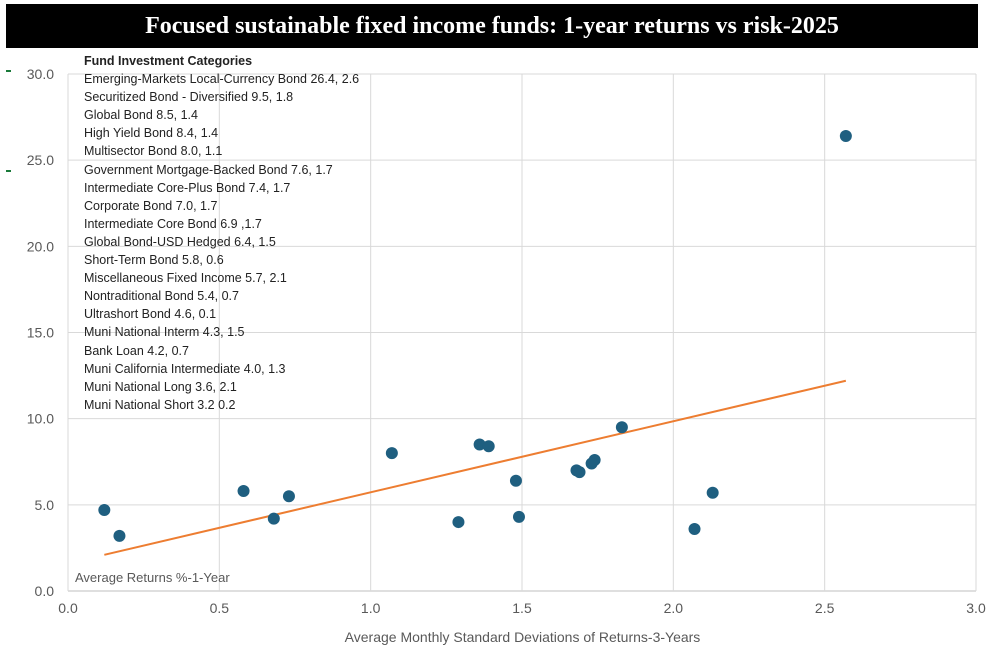 This screenshot has height=655, width=992. I want to click on legend-item: Ultrashort Bond 4.6, 0.1, so click(150, 314).